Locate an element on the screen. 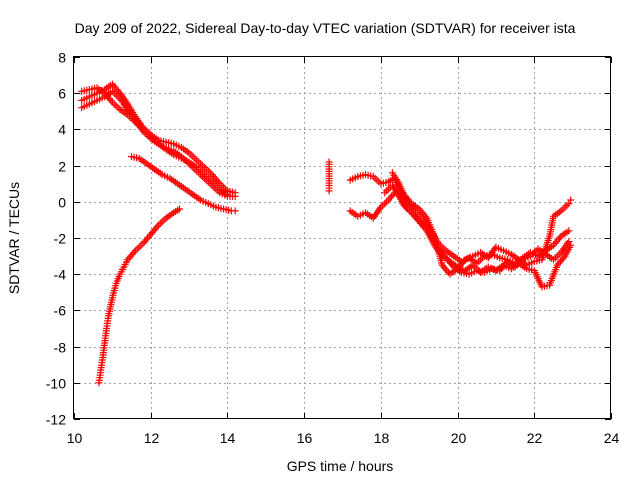 The height and width of the screenshot is (480, 640). series-track-d is located at coordinates (183, 184).